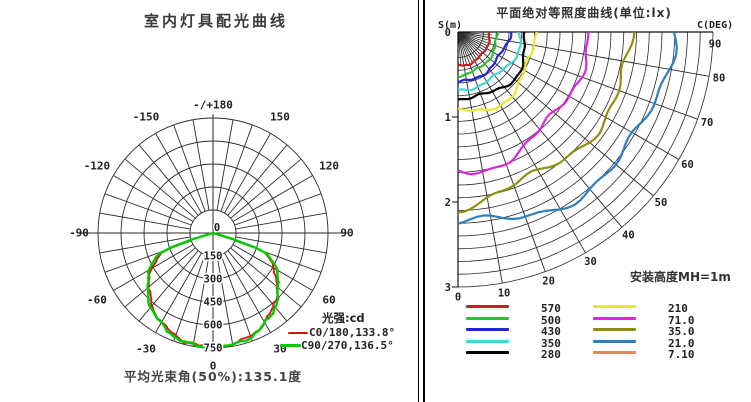 The height and width of the screenshot is (402, 751). I want to click on polar-angle-tick: -120, so click(97, 166).